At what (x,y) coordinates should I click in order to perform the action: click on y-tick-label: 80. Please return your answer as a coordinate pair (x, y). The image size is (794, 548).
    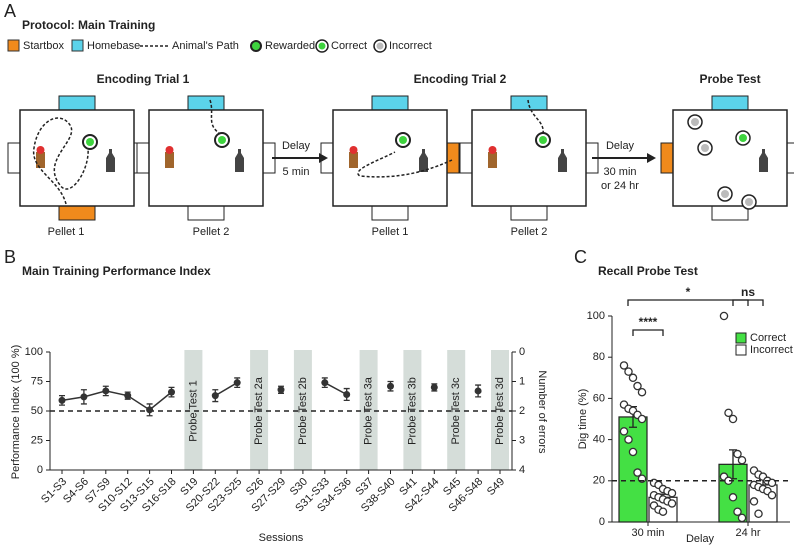
    Looking at the image, I should click on (599, 357).